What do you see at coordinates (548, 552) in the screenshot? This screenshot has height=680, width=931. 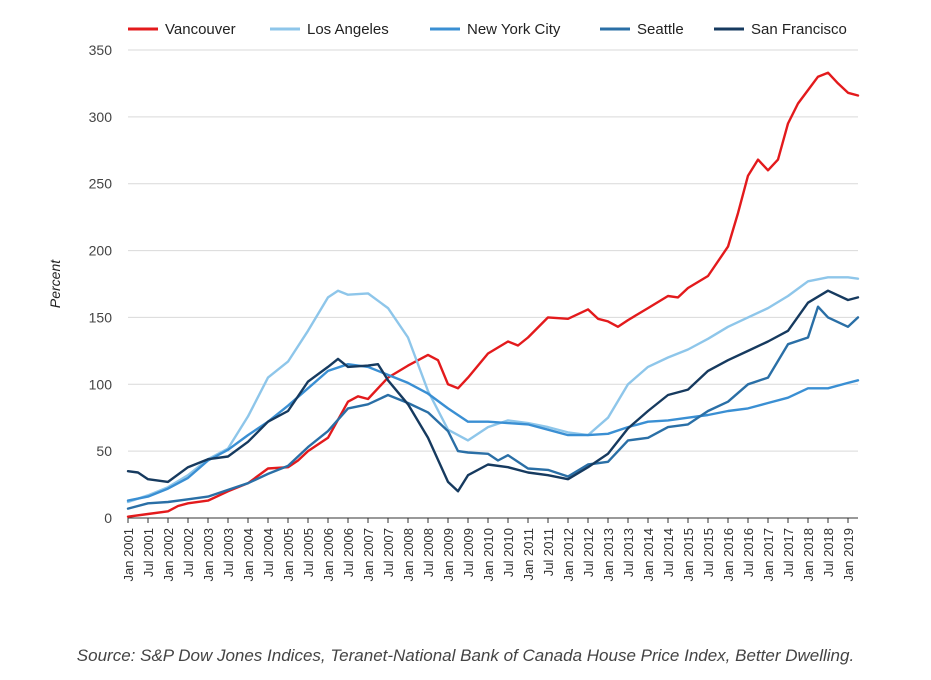 I see `x-tick-label: Jul 2011` at bounding box center [548, 552].